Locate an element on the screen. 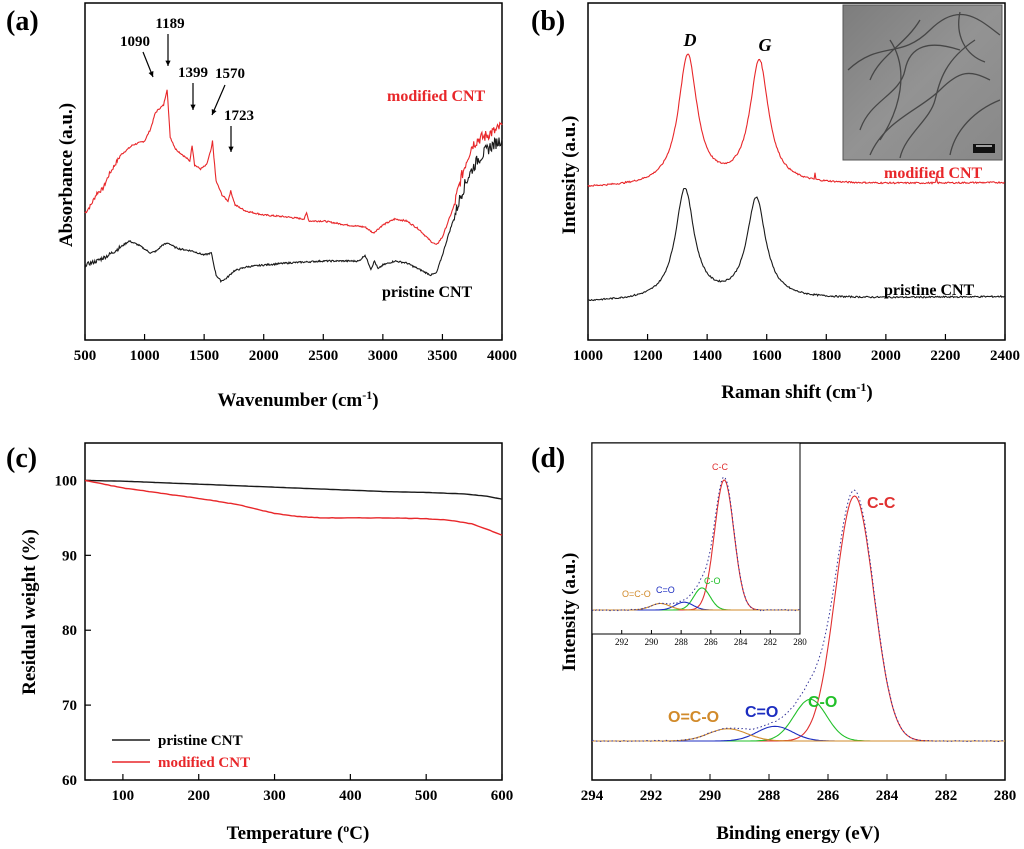 The width and height of the screenshot is (1024, 849). panel-d-raw-data-dots is located at coordinates (798, 616).